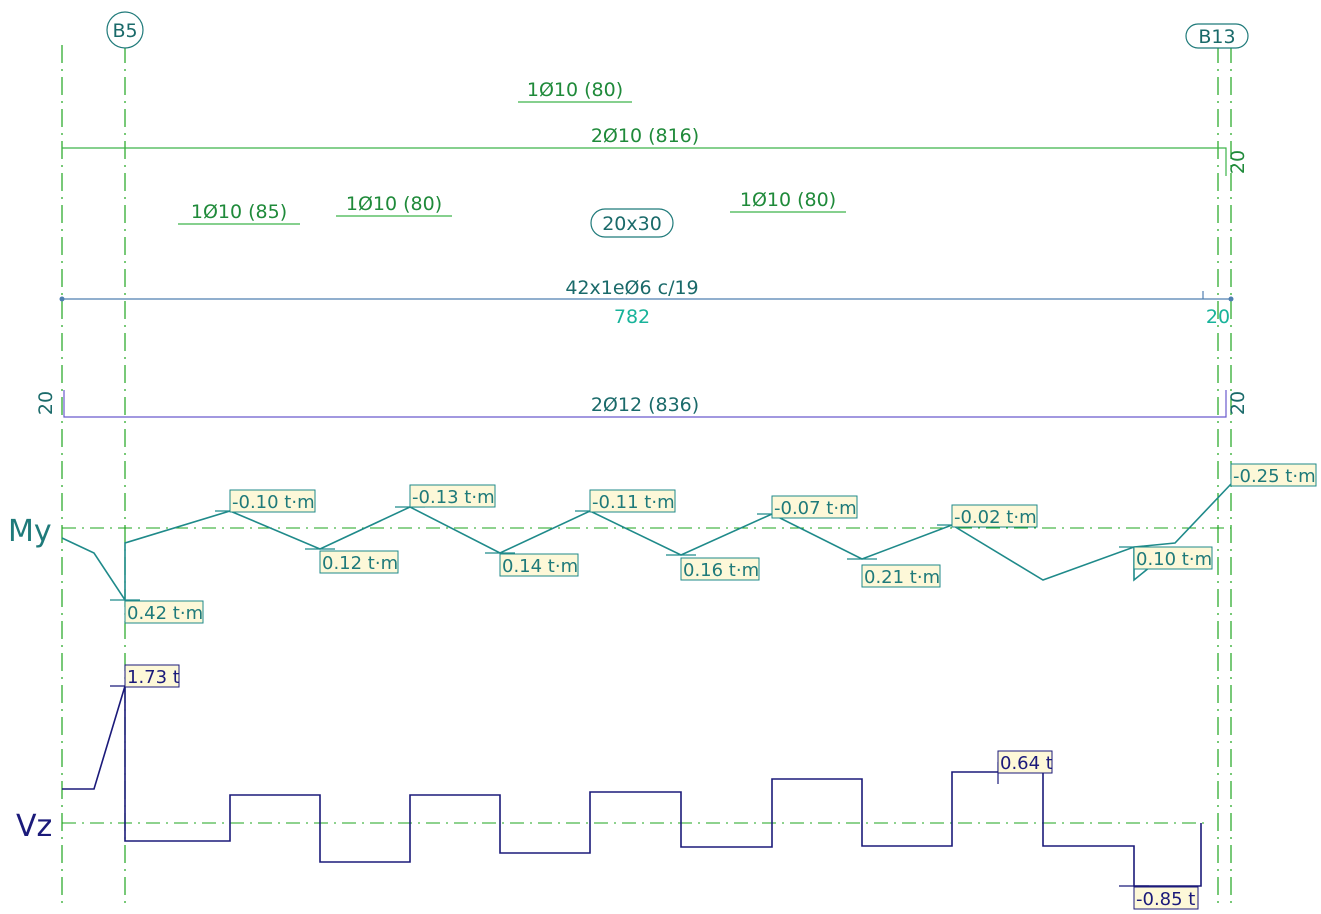 The width and height of the screenshot is (1321, 914). I want to click on shear-value-text: 0.64 t, so click(1026, 763).